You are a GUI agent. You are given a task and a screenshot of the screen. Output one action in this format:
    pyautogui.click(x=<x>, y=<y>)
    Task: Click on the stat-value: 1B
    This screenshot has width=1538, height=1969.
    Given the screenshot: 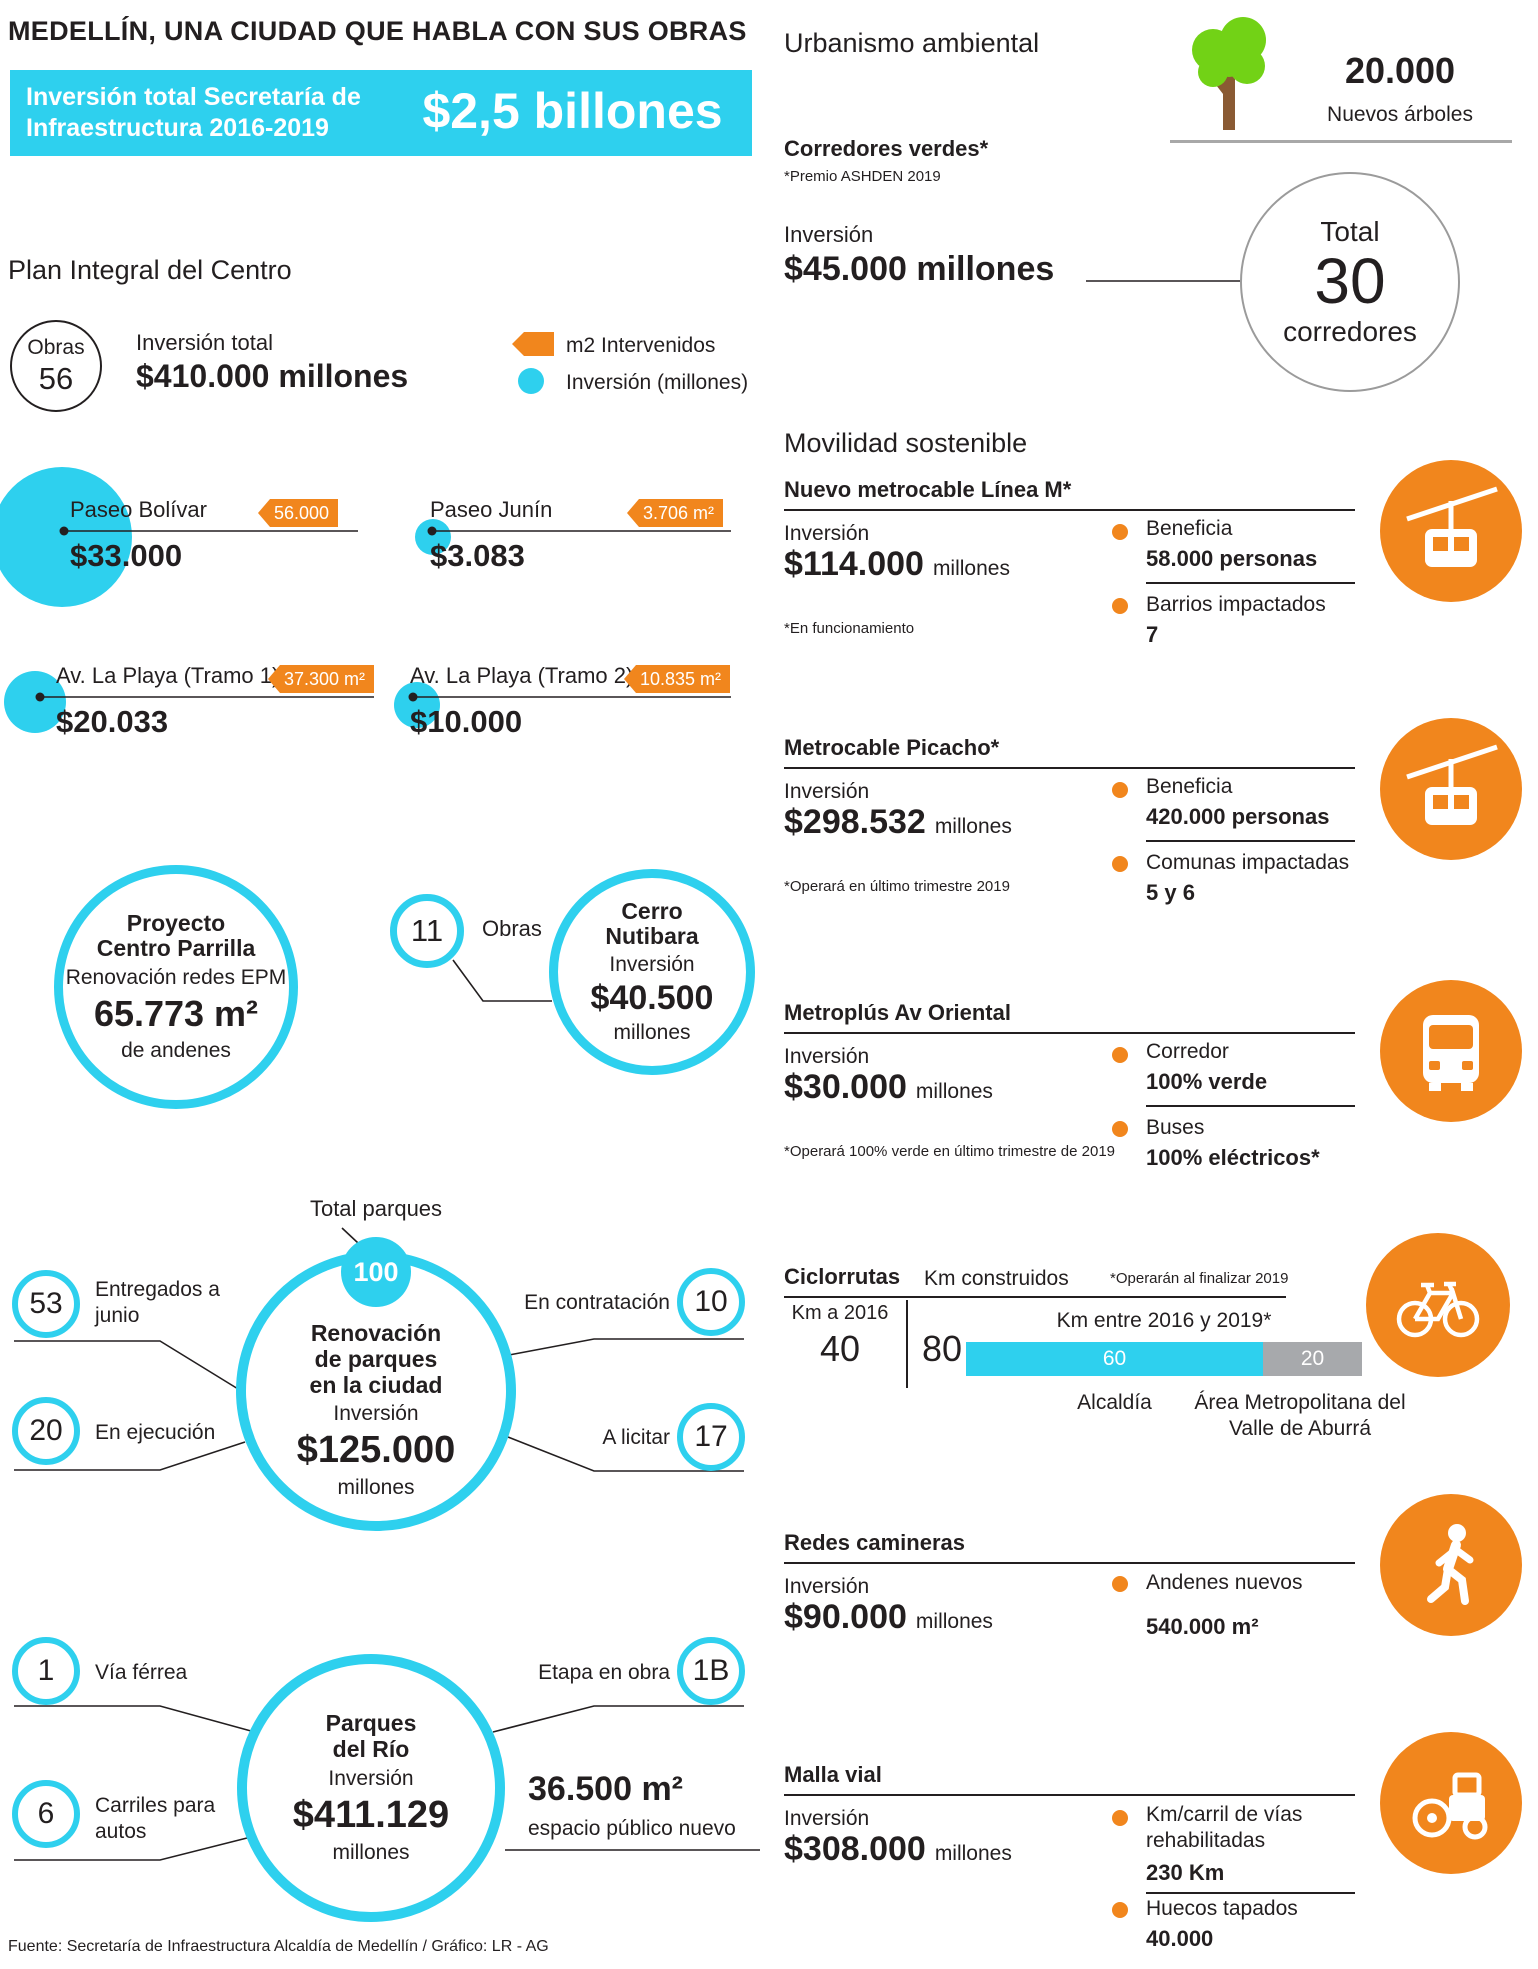 What is the action you would take?
    pyautogui.click(x=711, y=1670)
    